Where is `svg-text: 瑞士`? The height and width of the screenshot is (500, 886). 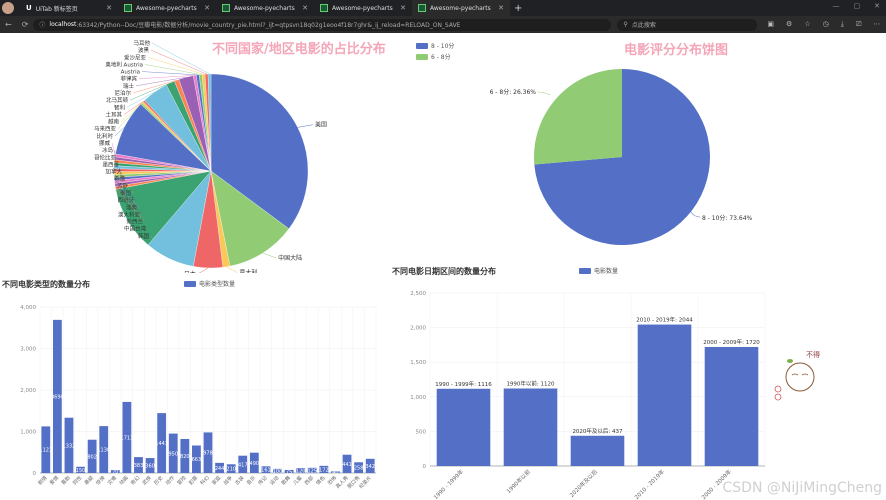
svg-text: 瑞士 is located at coordinates (129, 86).